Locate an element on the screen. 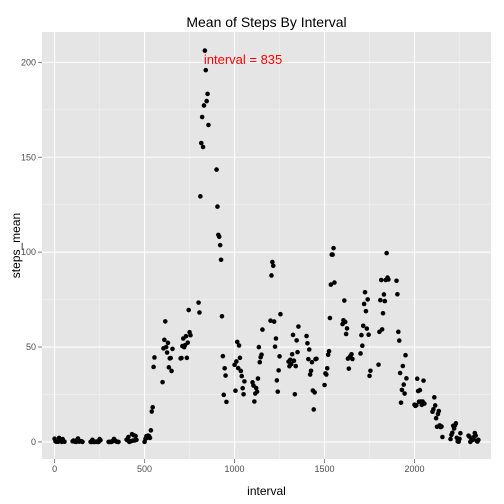  x-axis-ticks: 0 500 1000 1500 2000 is located at coordinates (238, 466).